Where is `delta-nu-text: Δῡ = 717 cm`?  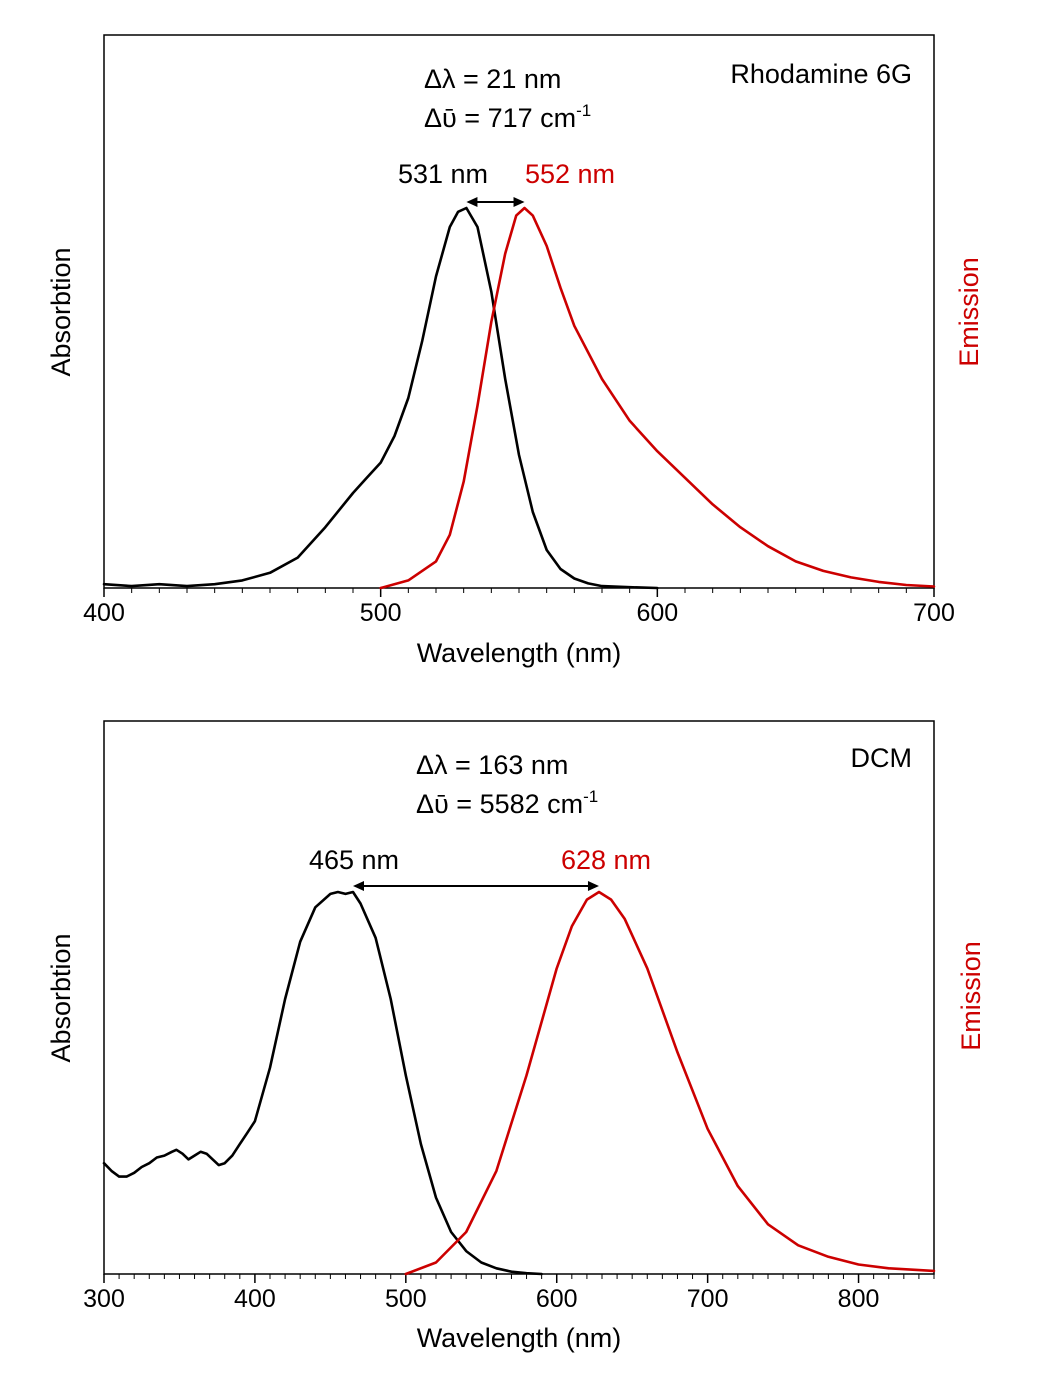
delta-nu-text: Δῡ = 717 cm is located at coordinates (500, 118).